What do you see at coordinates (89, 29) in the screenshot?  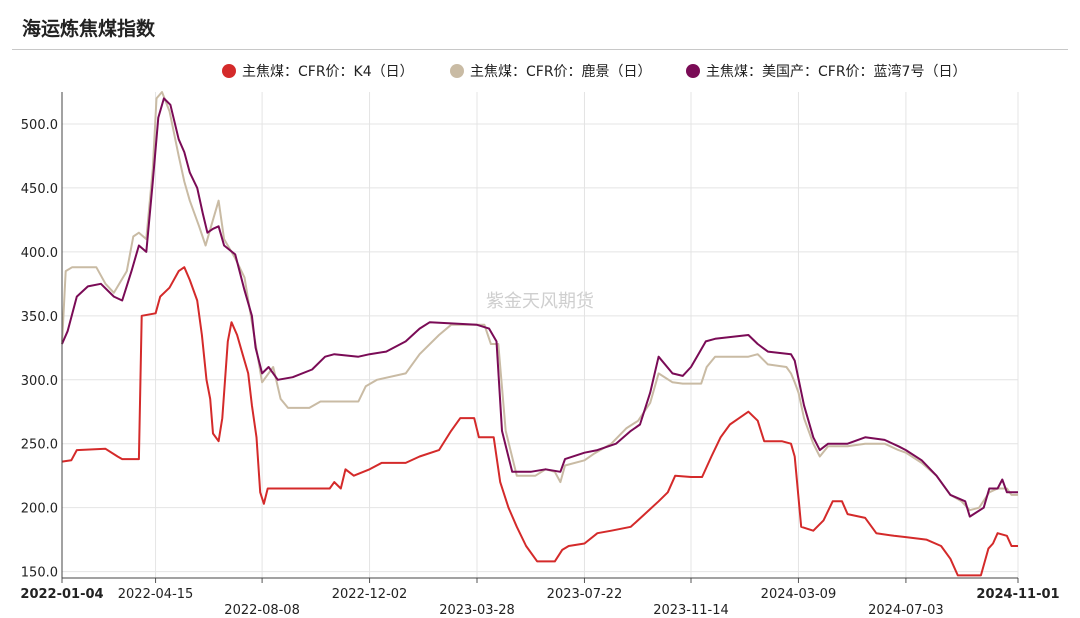 I see `chart-title: 海运炼焦煤指数` at bounding box center [89, 29].